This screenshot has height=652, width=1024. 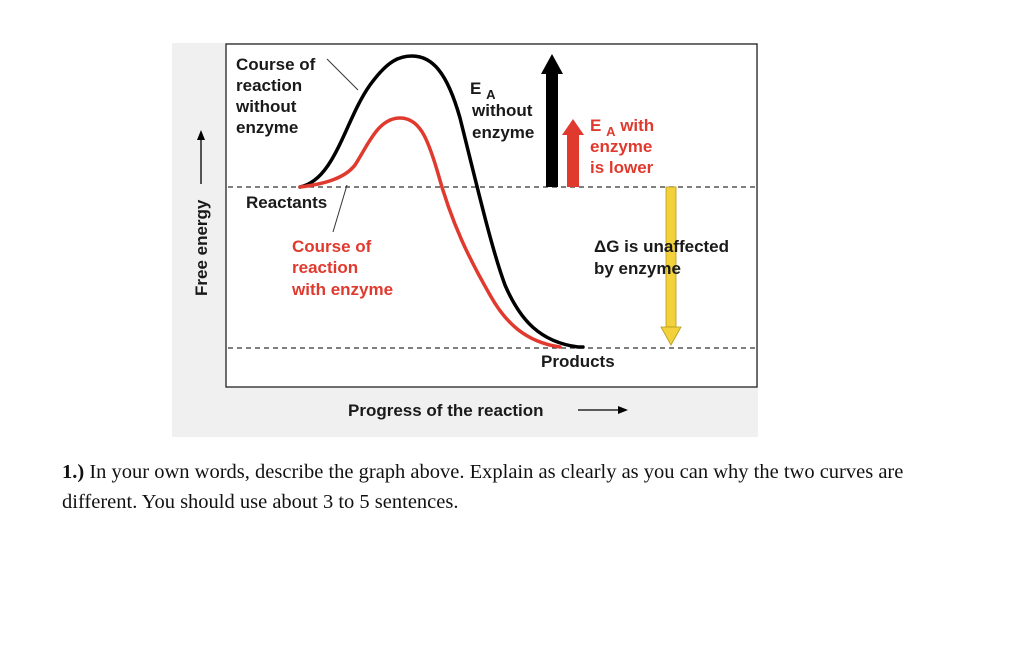 What do you see at coordinates (578, 361) in the screenshot?
I see `products-label: Products` at bounding box center [578, 361].